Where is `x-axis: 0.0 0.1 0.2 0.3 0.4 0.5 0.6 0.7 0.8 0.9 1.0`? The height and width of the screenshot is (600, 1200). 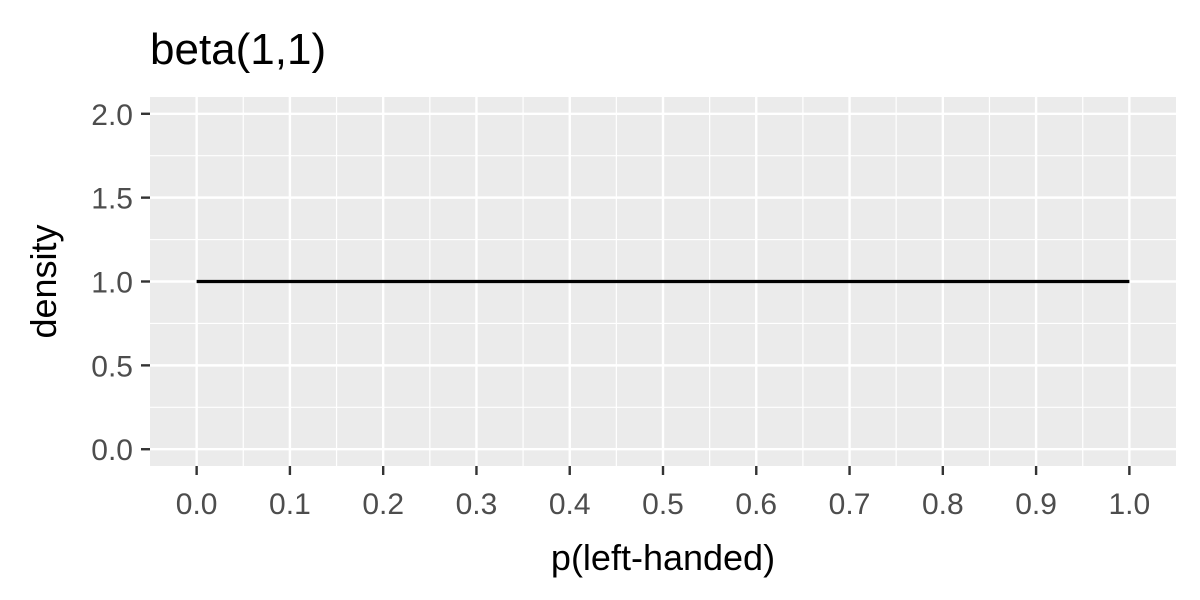 x-axis: 0.0 0.1 0.2 0.3 0.4 0.5 0.6 0.7 0.8 0.9 1.0 is located at coordinates (663, 493).